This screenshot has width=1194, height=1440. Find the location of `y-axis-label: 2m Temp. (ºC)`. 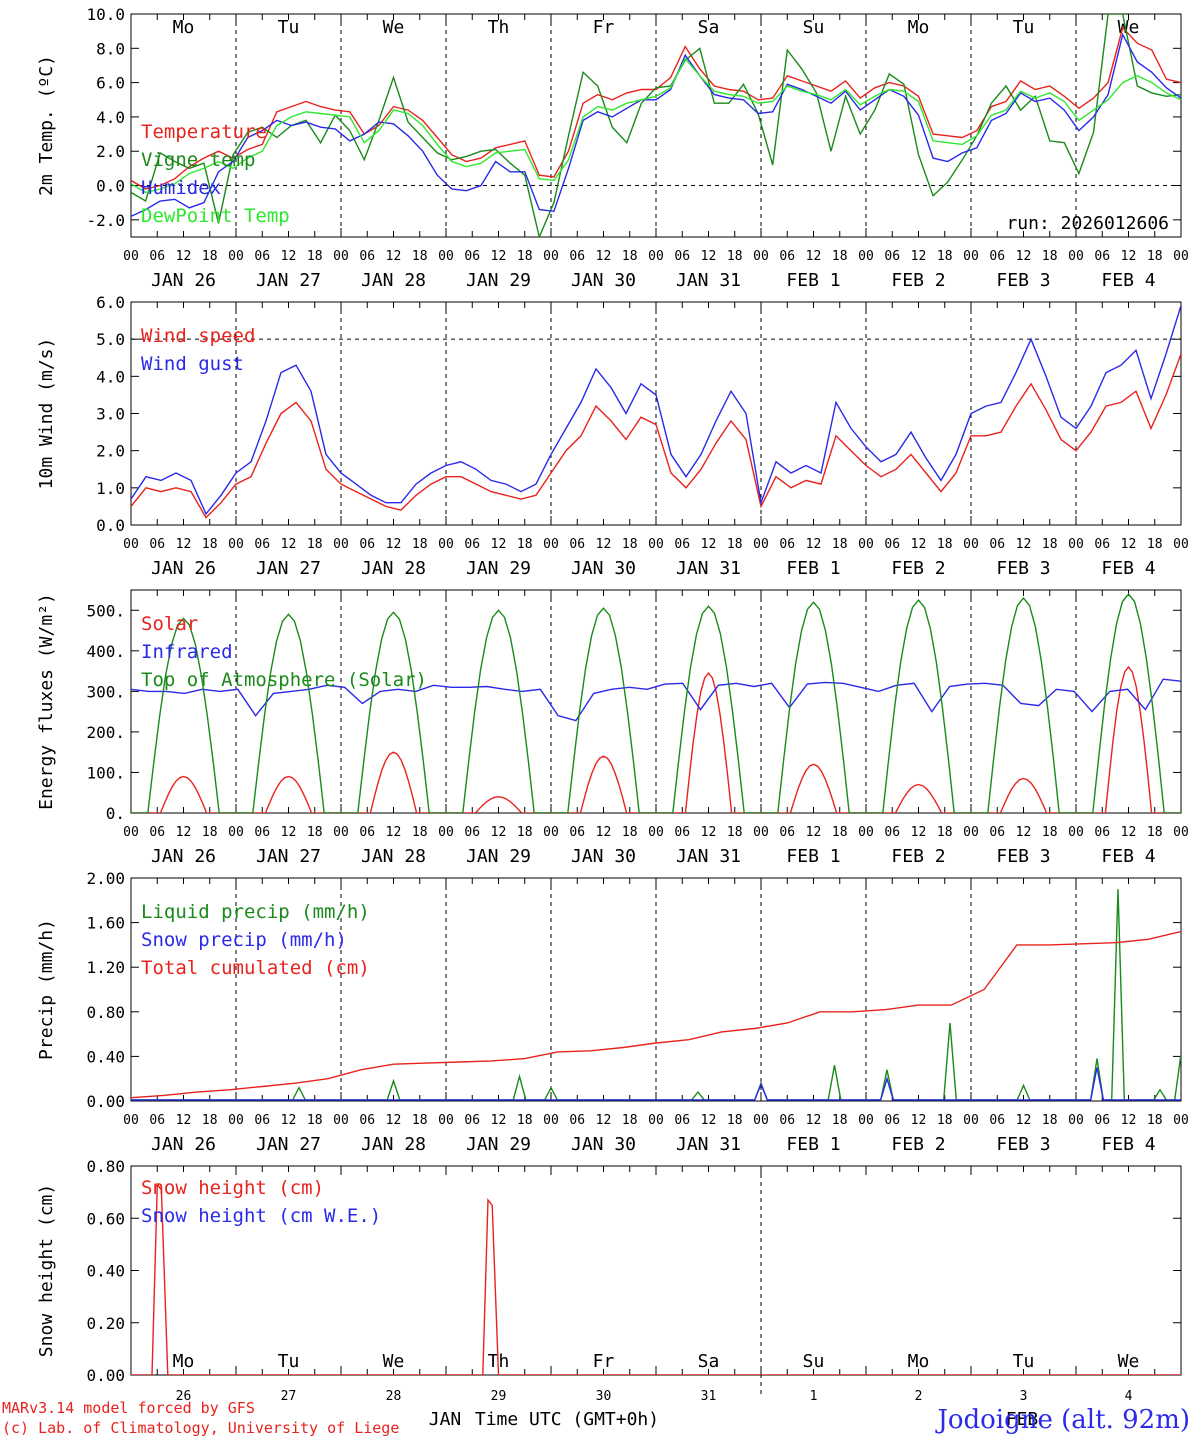

y-axis-label: 2m Temp. (ºC) is located at coordinates (46, 125).